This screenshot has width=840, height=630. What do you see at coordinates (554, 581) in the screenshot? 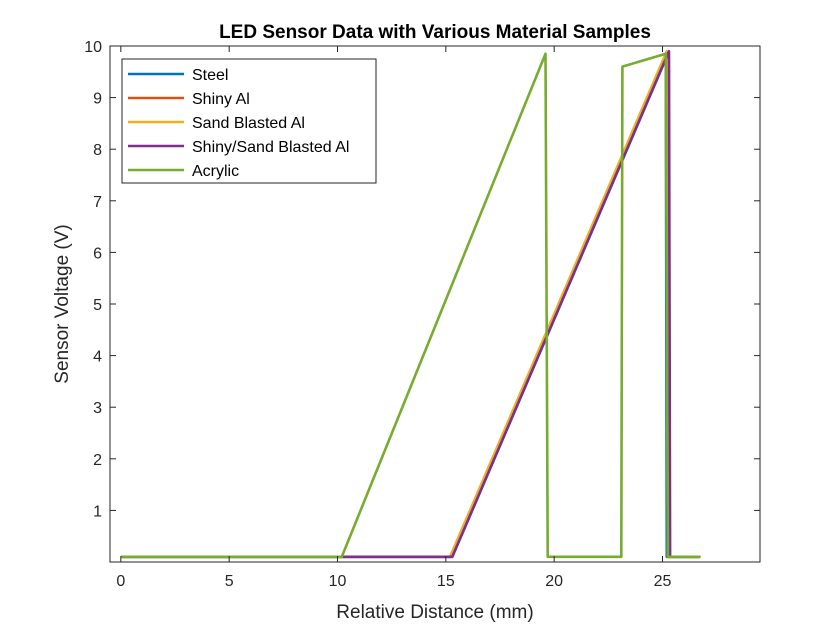
I see `x-tick-label: 20` at bounding box center [554, 581].